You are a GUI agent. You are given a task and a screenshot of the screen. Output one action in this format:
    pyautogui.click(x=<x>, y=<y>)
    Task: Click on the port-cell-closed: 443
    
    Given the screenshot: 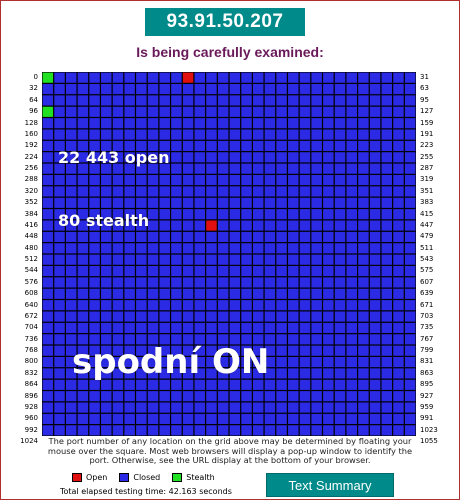 What is the action you would take?
    pyautogui.click(x=363, y=225)
    